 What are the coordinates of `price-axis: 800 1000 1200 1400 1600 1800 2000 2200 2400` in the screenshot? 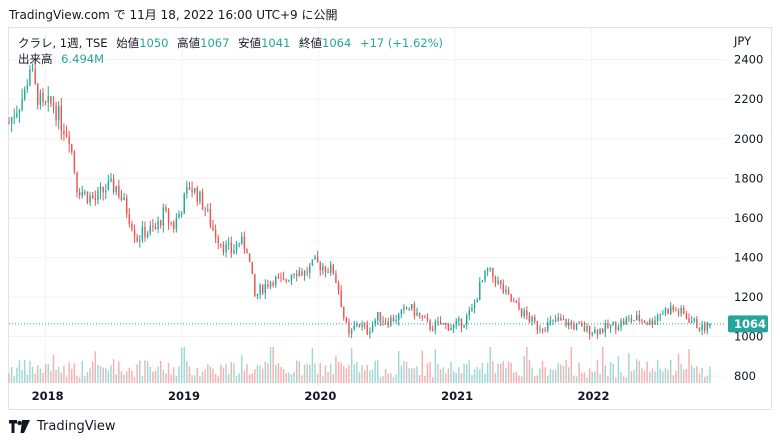 It's located at (748, 218).